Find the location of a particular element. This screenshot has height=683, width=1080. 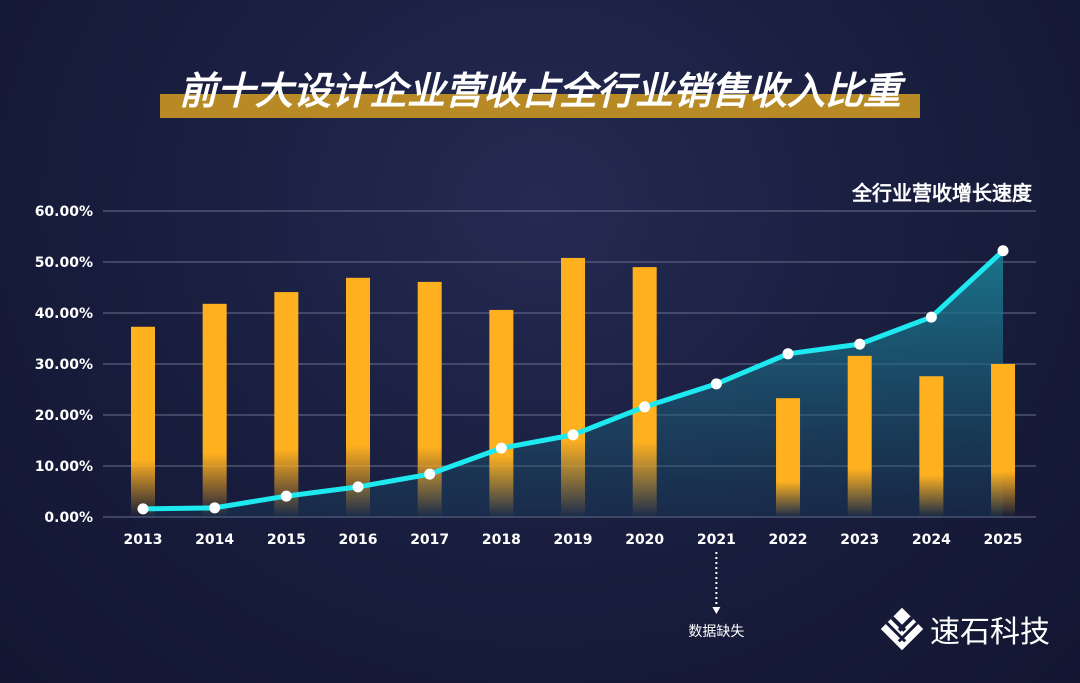

x-tick-label: 2017 is located at coordinates (429, 540).